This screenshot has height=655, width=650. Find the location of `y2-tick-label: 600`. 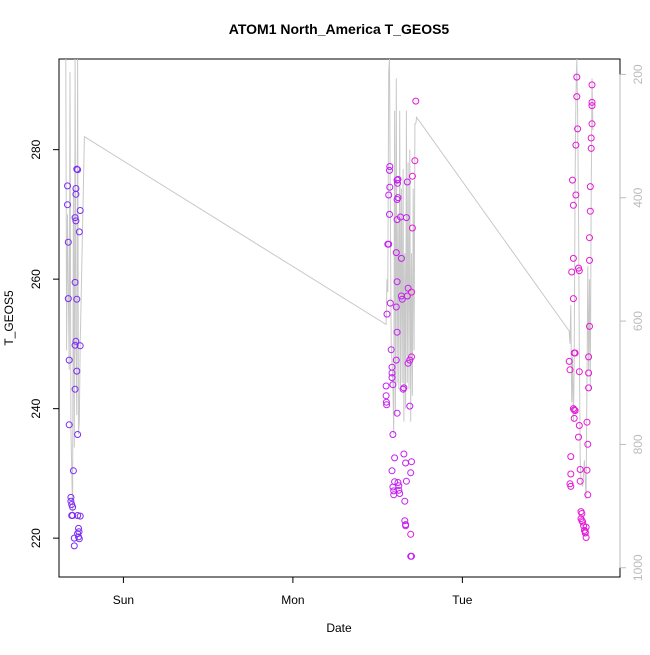

y2-tick-label: 600 is located at coordinates (638, 321).